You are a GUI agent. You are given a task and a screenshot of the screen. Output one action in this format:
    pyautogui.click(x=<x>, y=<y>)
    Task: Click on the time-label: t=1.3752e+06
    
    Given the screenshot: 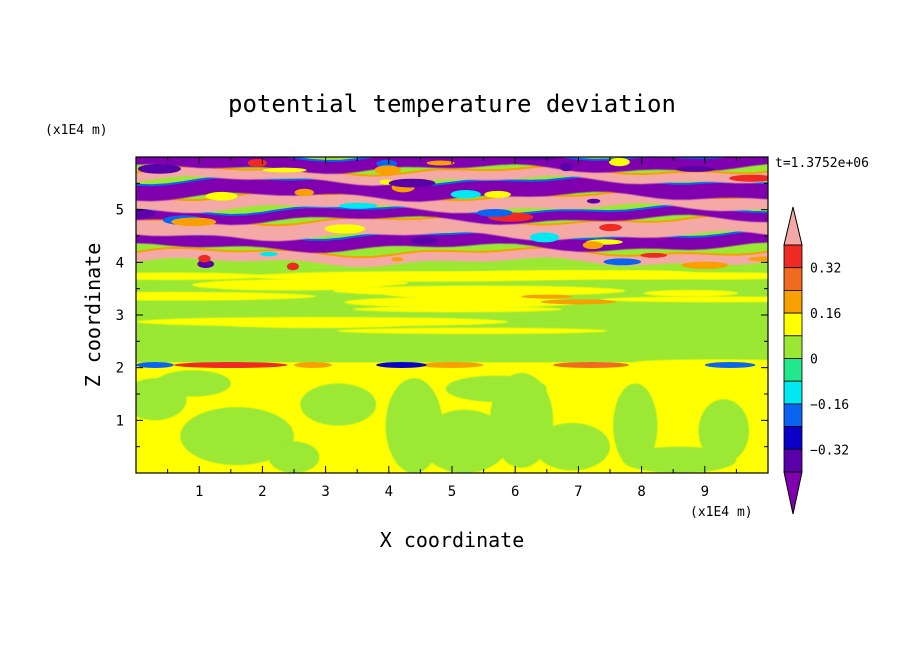 What is the action you would take?
    pyautogui.click(x=822, y=163)
    